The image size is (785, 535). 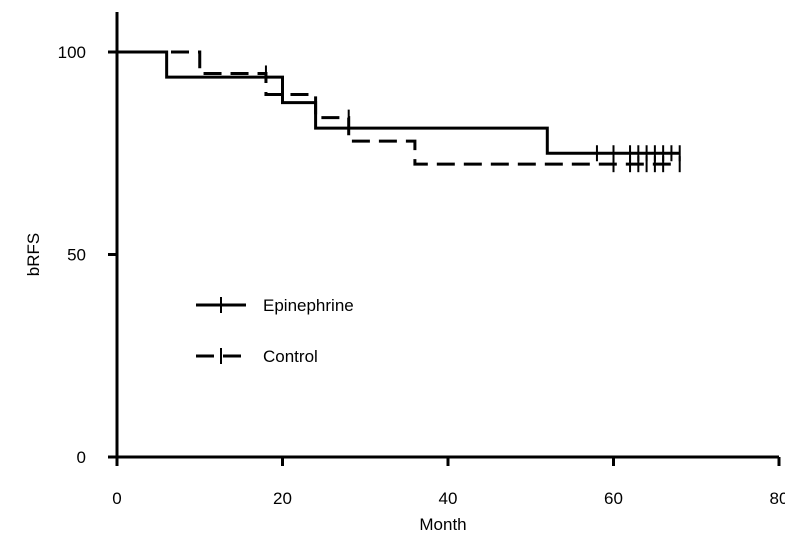 What do you see at coordinates (275, 331) in the screenshot?
I see `legend: Epinephrine Control` at bounding box center [275, 331].